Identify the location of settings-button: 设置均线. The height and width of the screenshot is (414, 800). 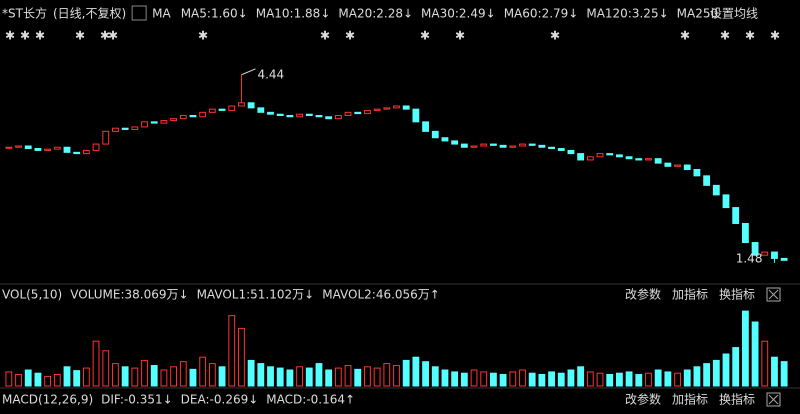
(734, 14).